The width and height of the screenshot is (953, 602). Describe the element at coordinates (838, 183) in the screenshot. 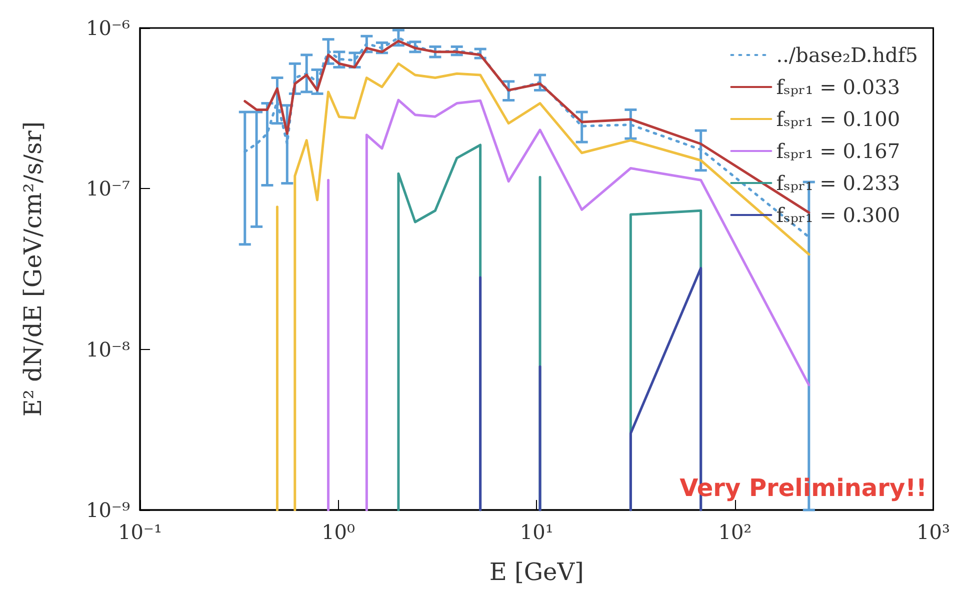

I see `legend-label: fₛₚᵣ₁ = 0.233` at that location.